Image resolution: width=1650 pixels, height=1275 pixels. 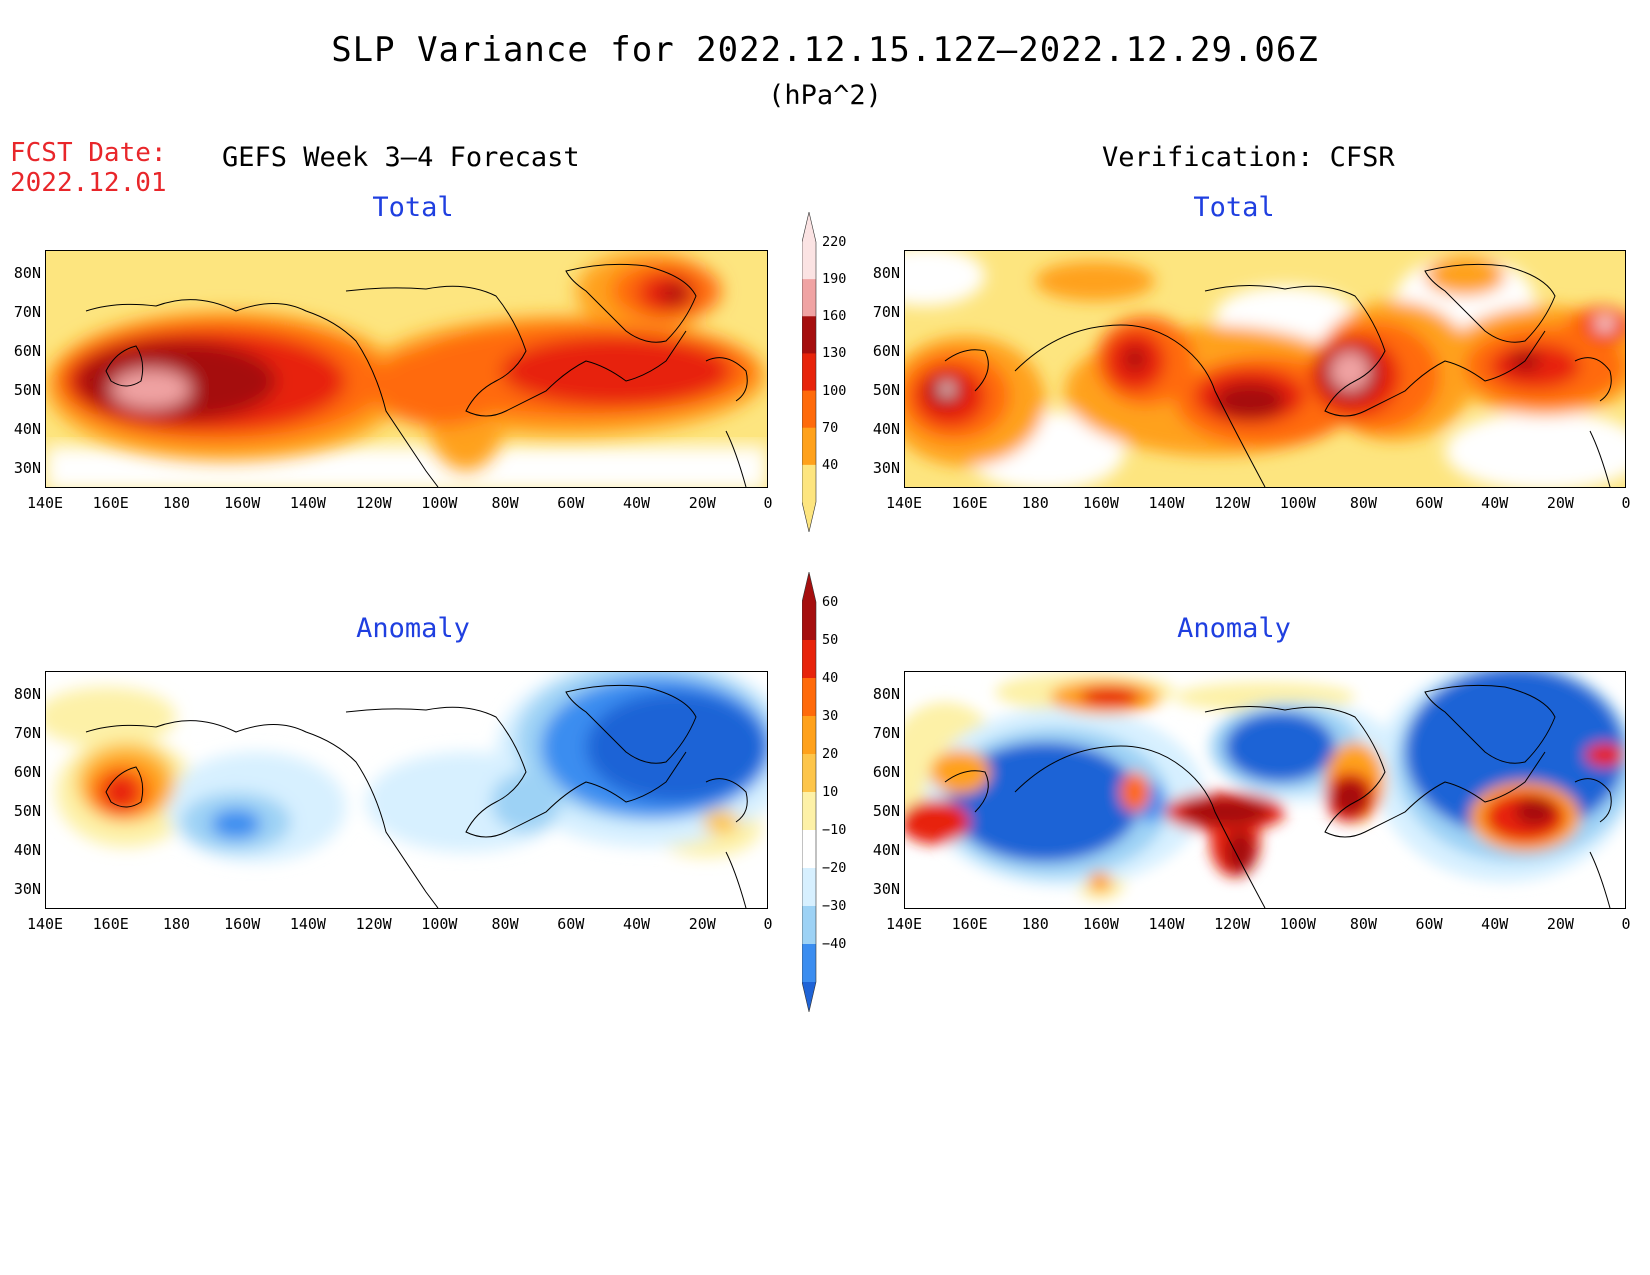 I want to click on total-colorbar-outline, so click(x=809, y=372).